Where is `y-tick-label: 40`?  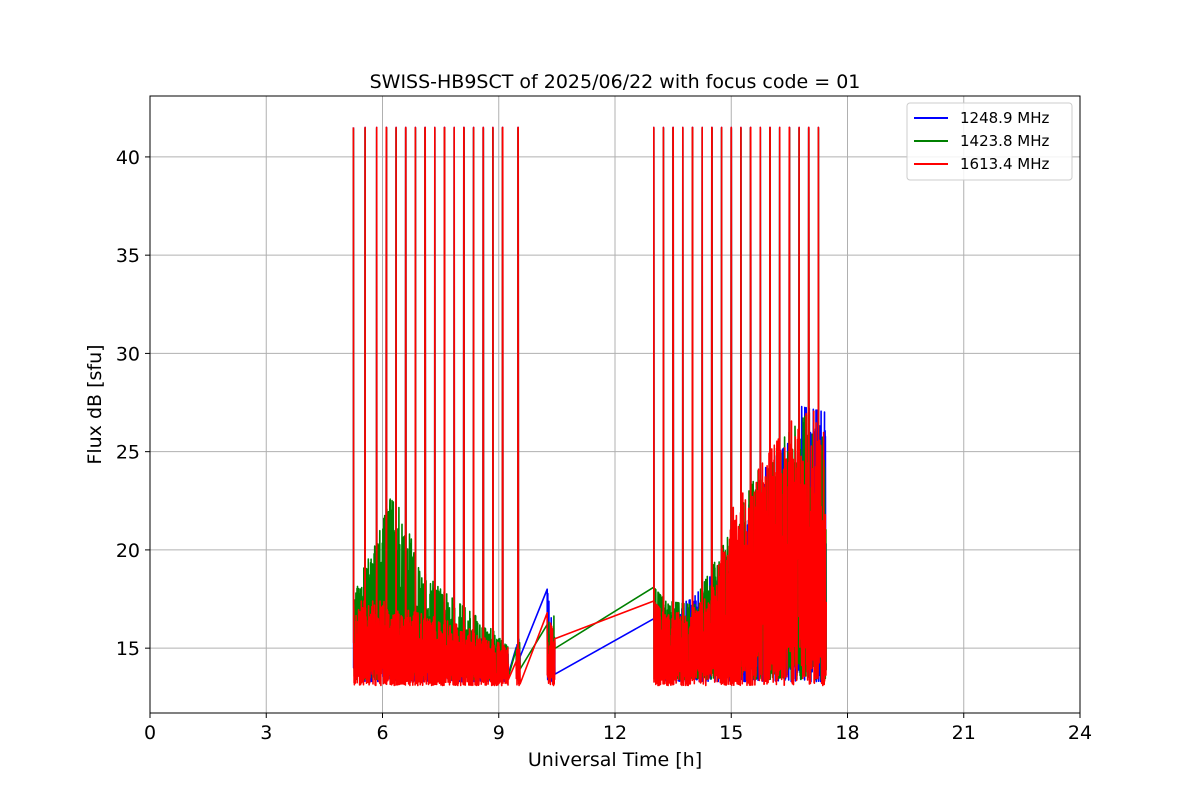 y-tick-label: 40 is located at coordinates (128, 158).